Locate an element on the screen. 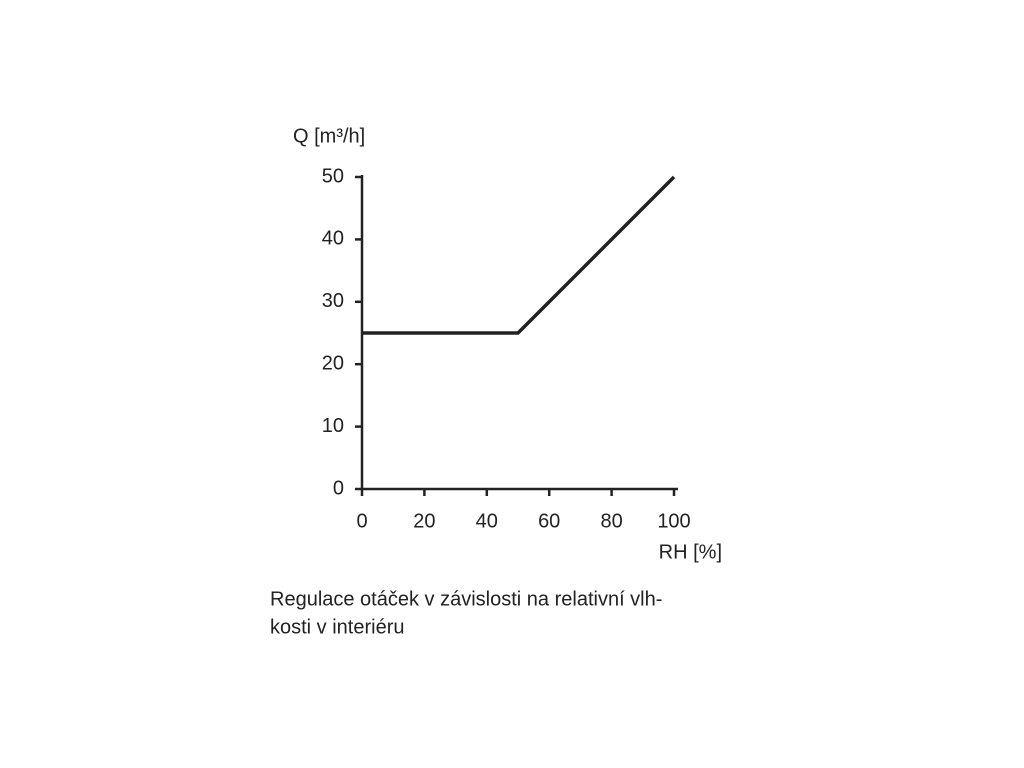 The image size is (1024, 768). y-tick-label: 30 is located at coordinates (333, 301).